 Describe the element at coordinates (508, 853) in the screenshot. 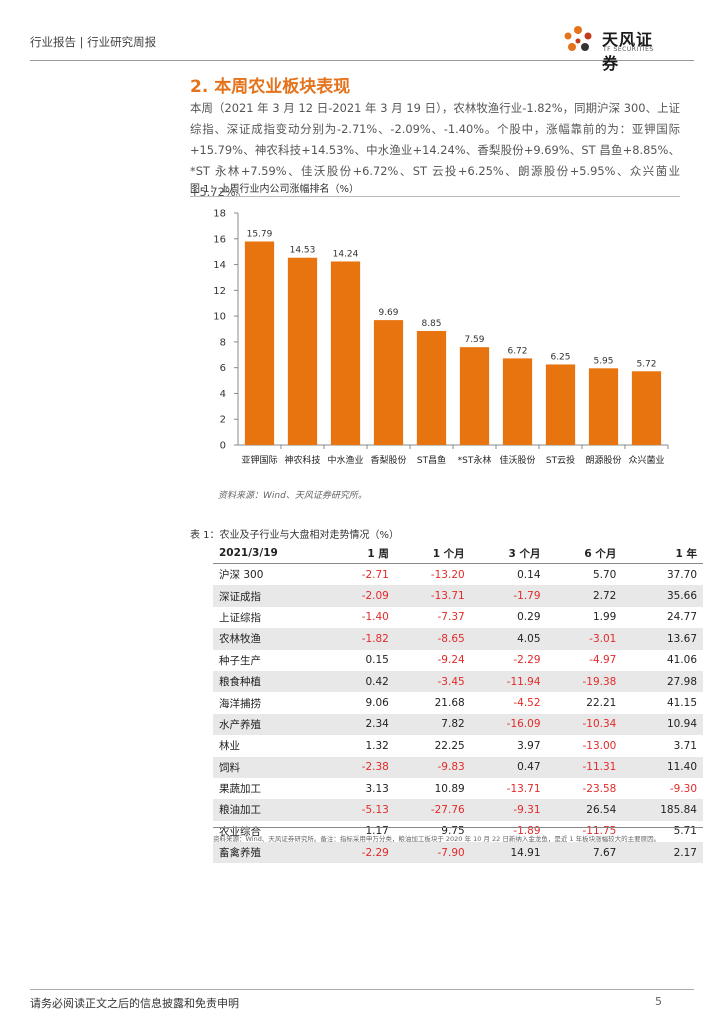

I see `cell-value: 14.91` at that location.